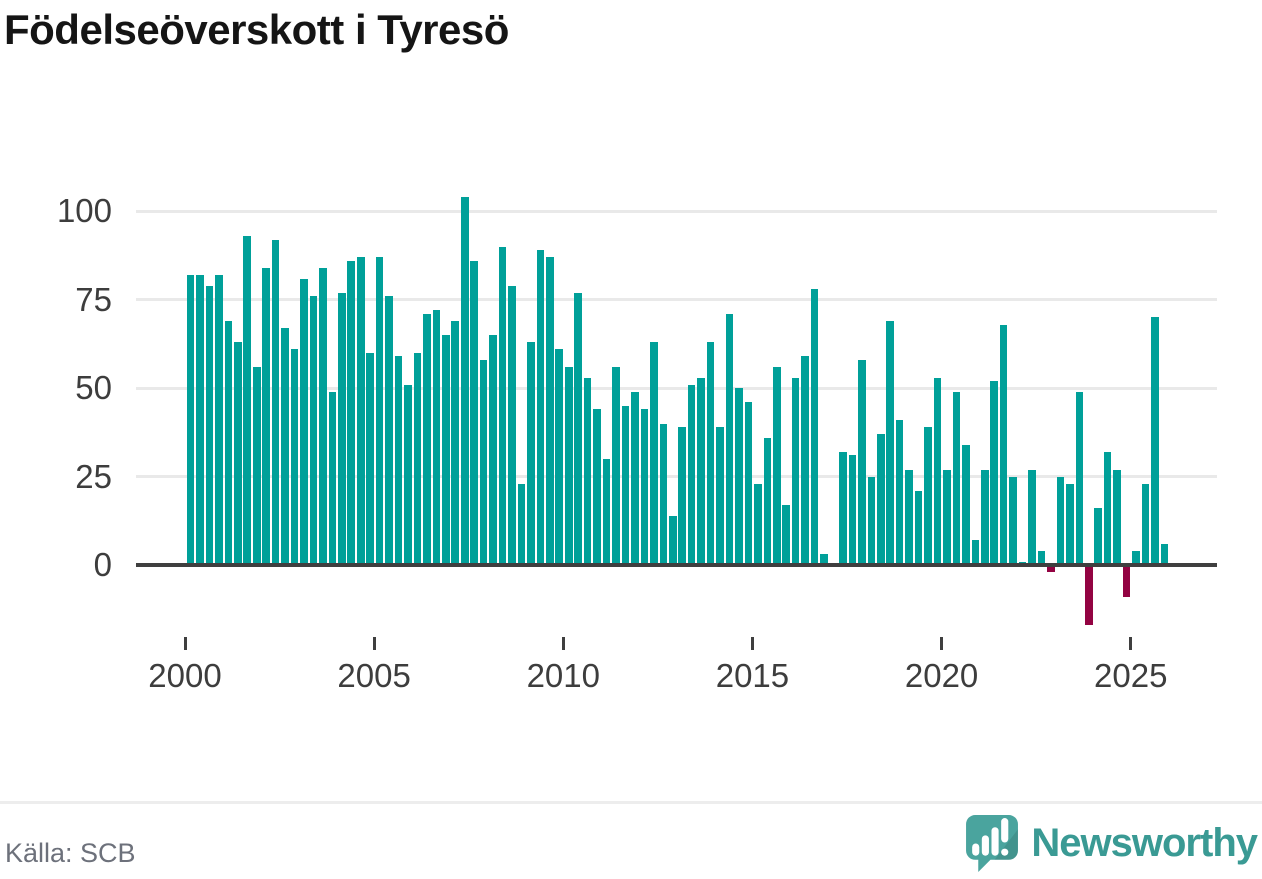  What do you see at coordinates (1041, 557) in the screenshot?
I see `bar-2022-Q3` at bounding box center [1041, 557].